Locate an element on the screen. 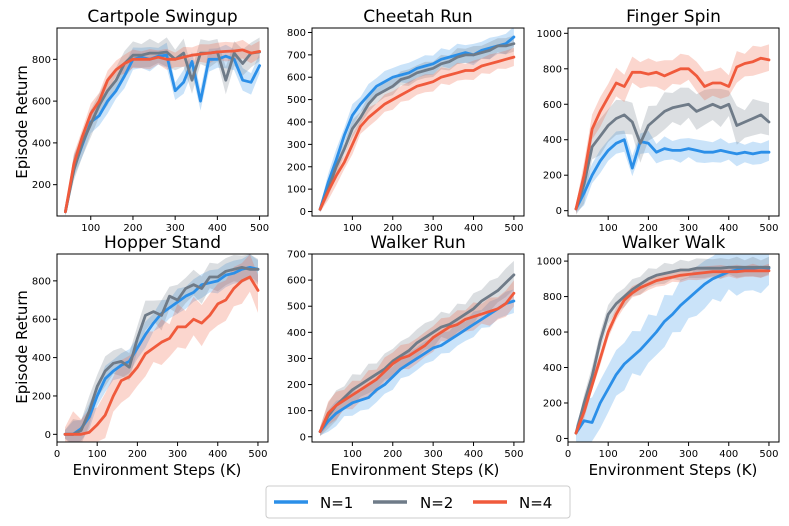 The width and height of the screenshot is (789, 526). x-tick-label-walker-run-100: 100 is located at coordinates (352, 454).